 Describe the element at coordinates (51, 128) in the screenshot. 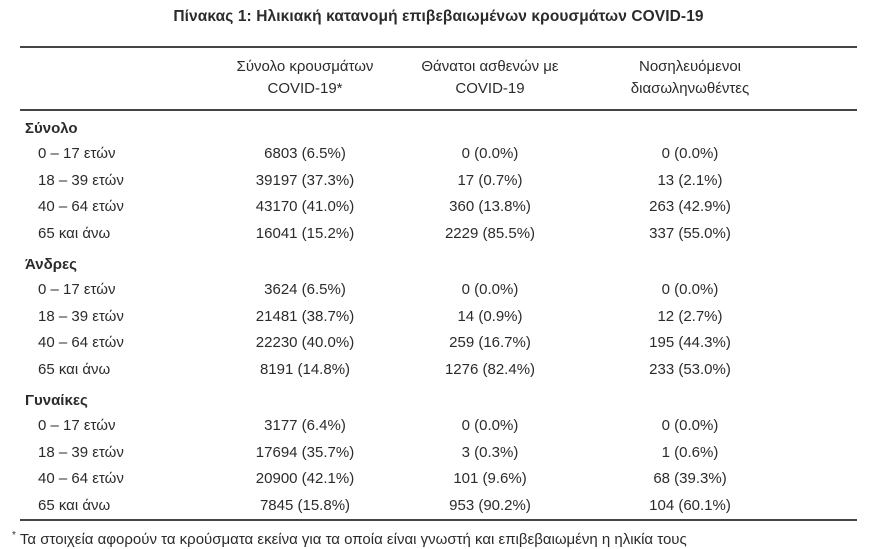

I see `section-label: Σύνολο` at that location.